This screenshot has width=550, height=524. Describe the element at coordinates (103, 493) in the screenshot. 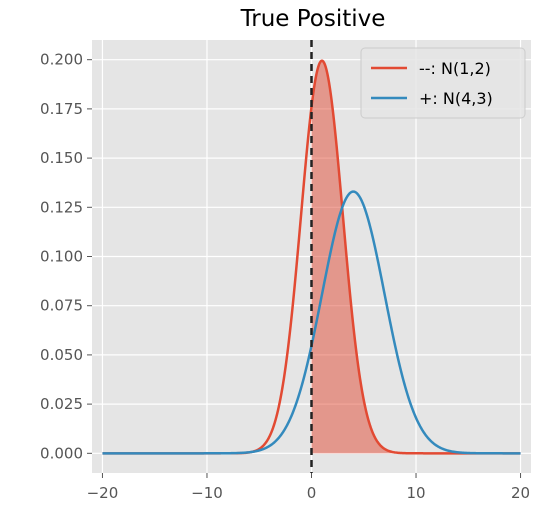

I see `x-tick-label: −20` at that location.